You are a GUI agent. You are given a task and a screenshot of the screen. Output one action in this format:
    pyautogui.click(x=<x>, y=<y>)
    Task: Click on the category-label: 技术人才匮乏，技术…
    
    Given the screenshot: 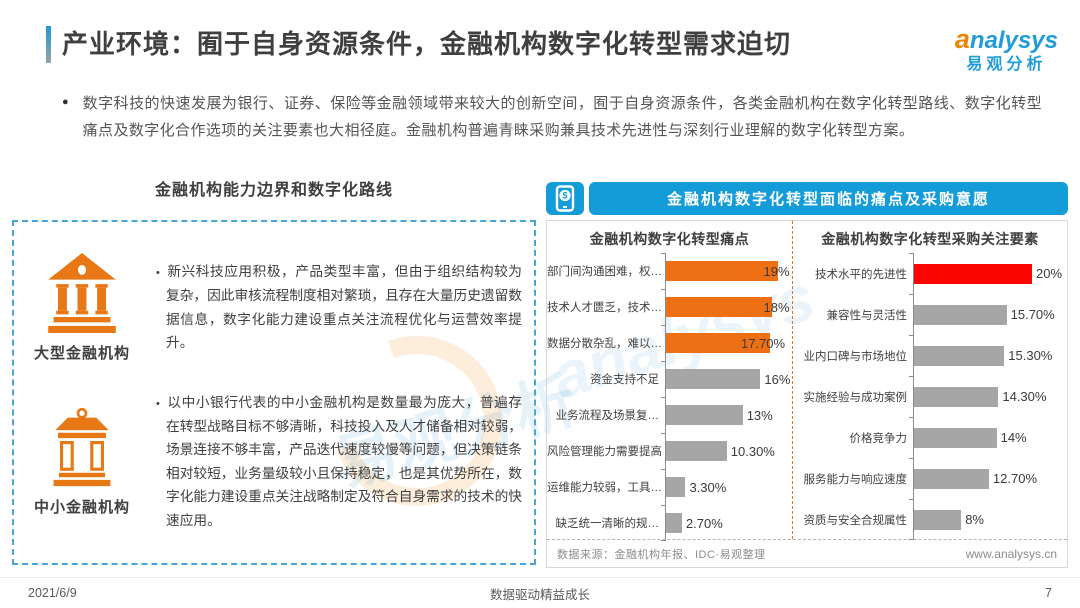 What is the action you would take?
    pyautogui.click(x=604, y=308)
    